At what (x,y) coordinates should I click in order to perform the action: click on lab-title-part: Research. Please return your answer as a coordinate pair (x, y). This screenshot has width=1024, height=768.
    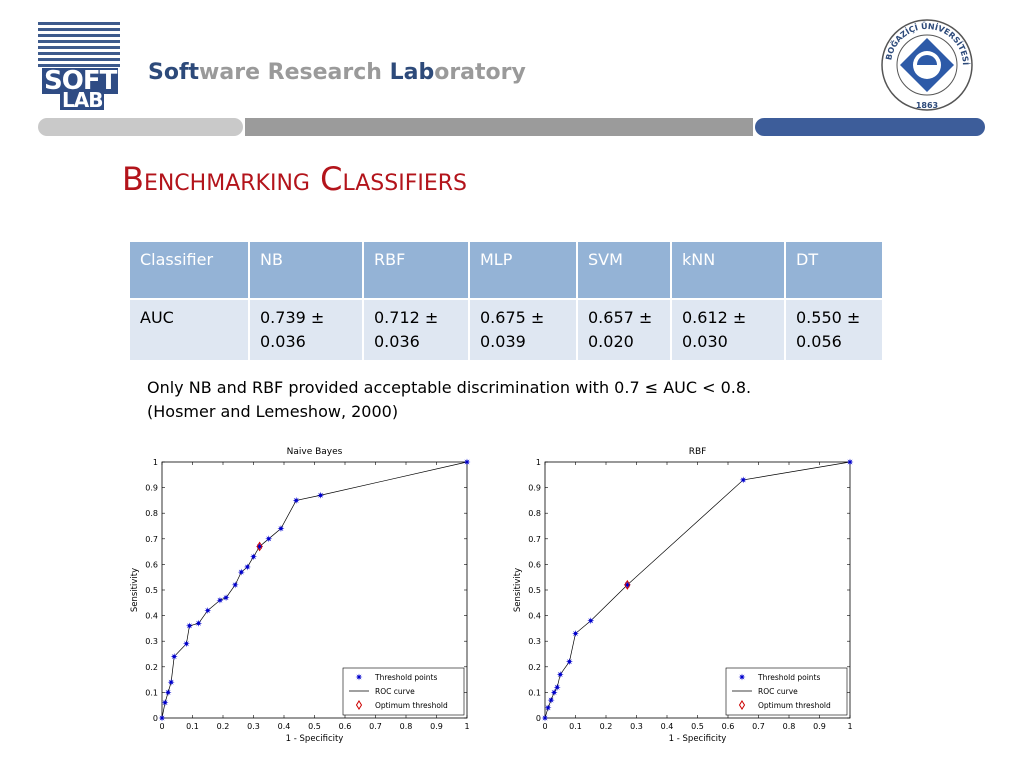
    Looking at the image, I should click on (328, 72).